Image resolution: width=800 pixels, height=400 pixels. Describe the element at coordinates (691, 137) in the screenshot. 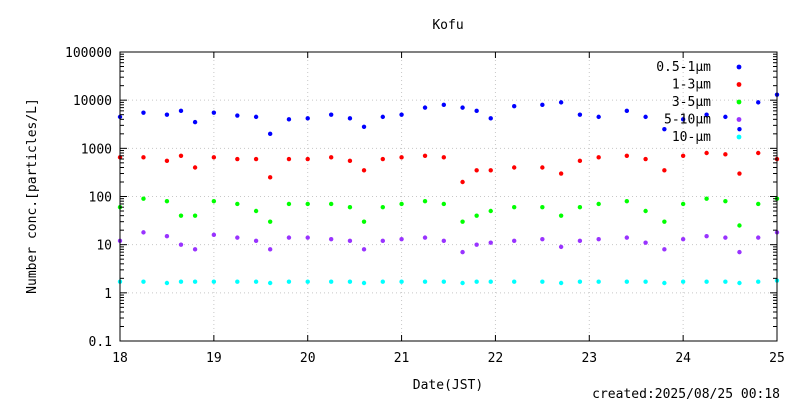

I see `legend-label: 10-μm` at that location.